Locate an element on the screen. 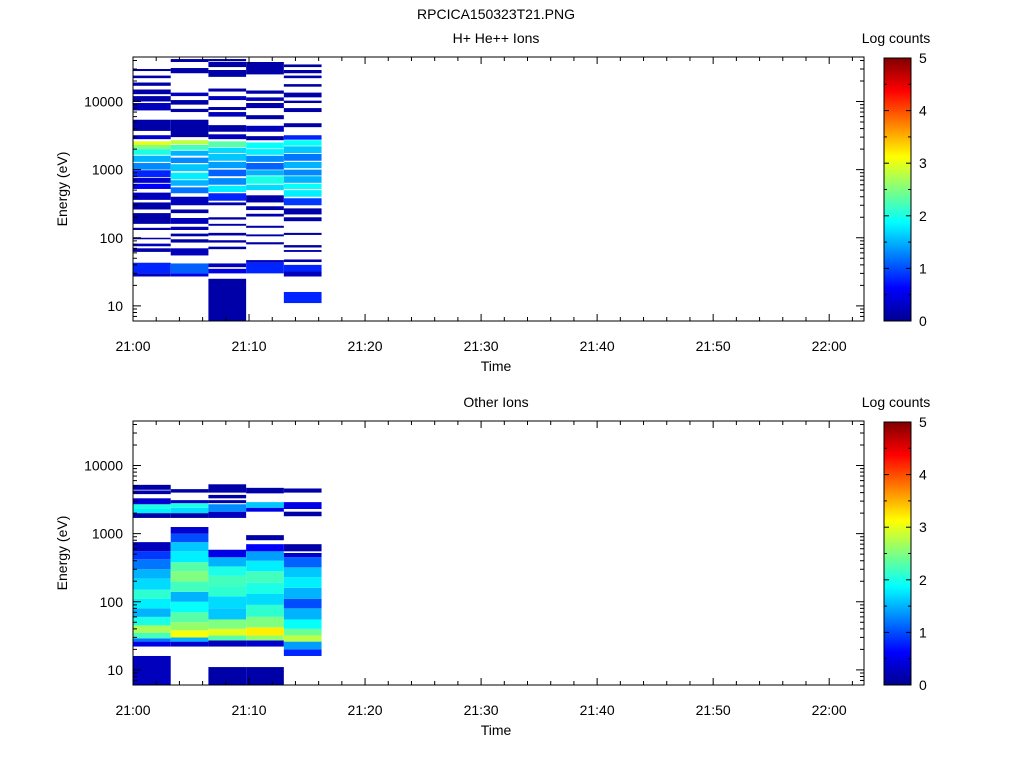  y-tick-label: 10000 is located at coordinates (103, 466).